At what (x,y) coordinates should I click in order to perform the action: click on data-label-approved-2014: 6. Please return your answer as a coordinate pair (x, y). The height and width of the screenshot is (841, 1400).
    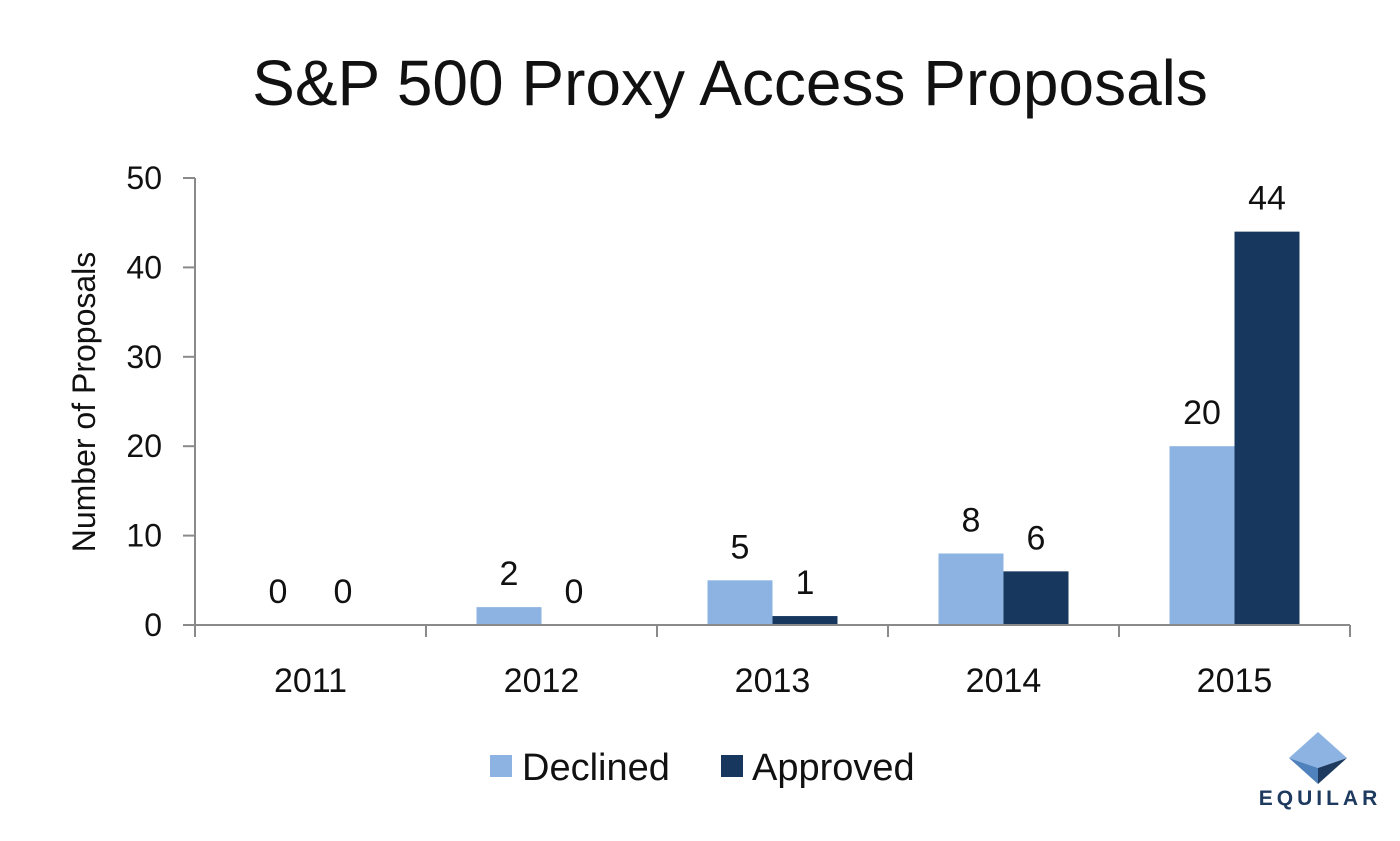
    Looking at the image, I should click on (1036, 538).